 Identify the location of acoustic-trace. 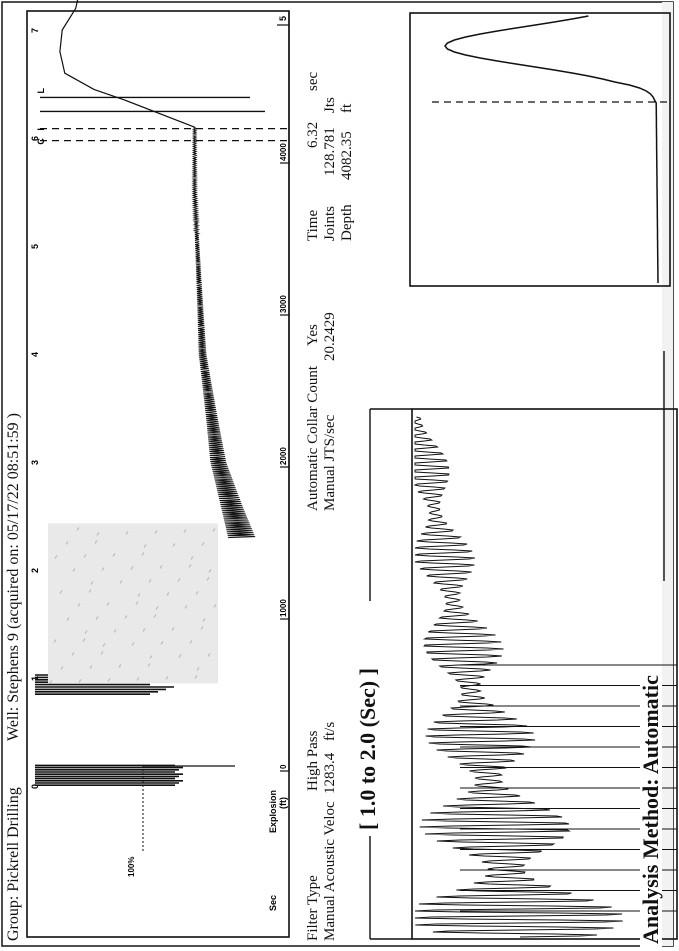
(223, 332).